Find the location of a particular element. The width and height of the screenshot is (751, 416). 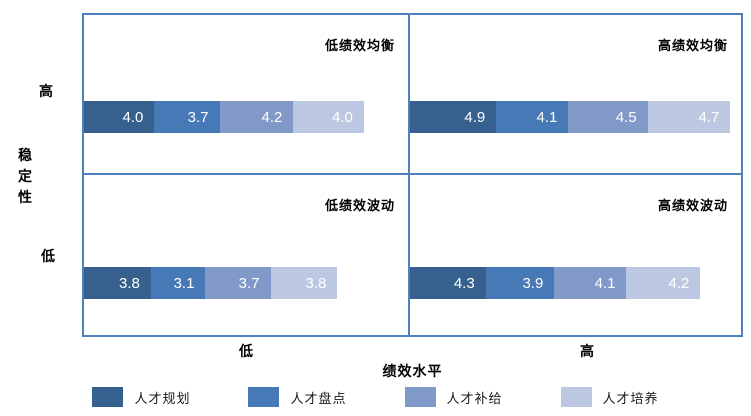

y-axis-tick-low: 低 is located at coordinates (48, 256).